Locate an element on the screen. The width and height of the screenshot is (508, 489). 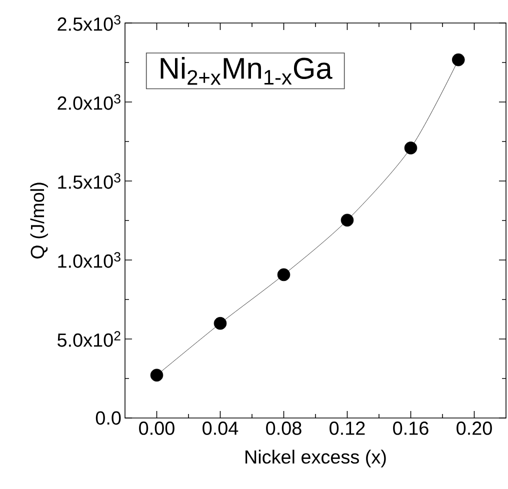
x-tick-label: 0.16 is located at coordinates (410, 428).